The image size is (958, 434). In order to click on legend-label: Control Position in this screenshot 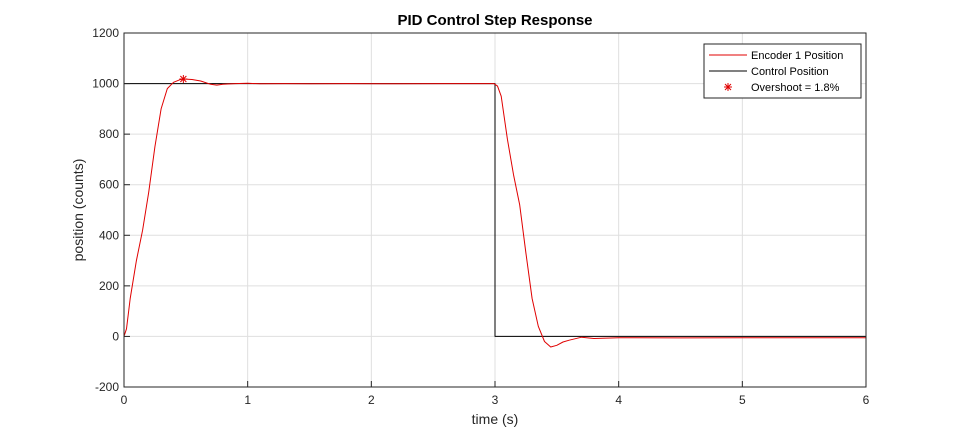, I will do `click(790, 72)`.